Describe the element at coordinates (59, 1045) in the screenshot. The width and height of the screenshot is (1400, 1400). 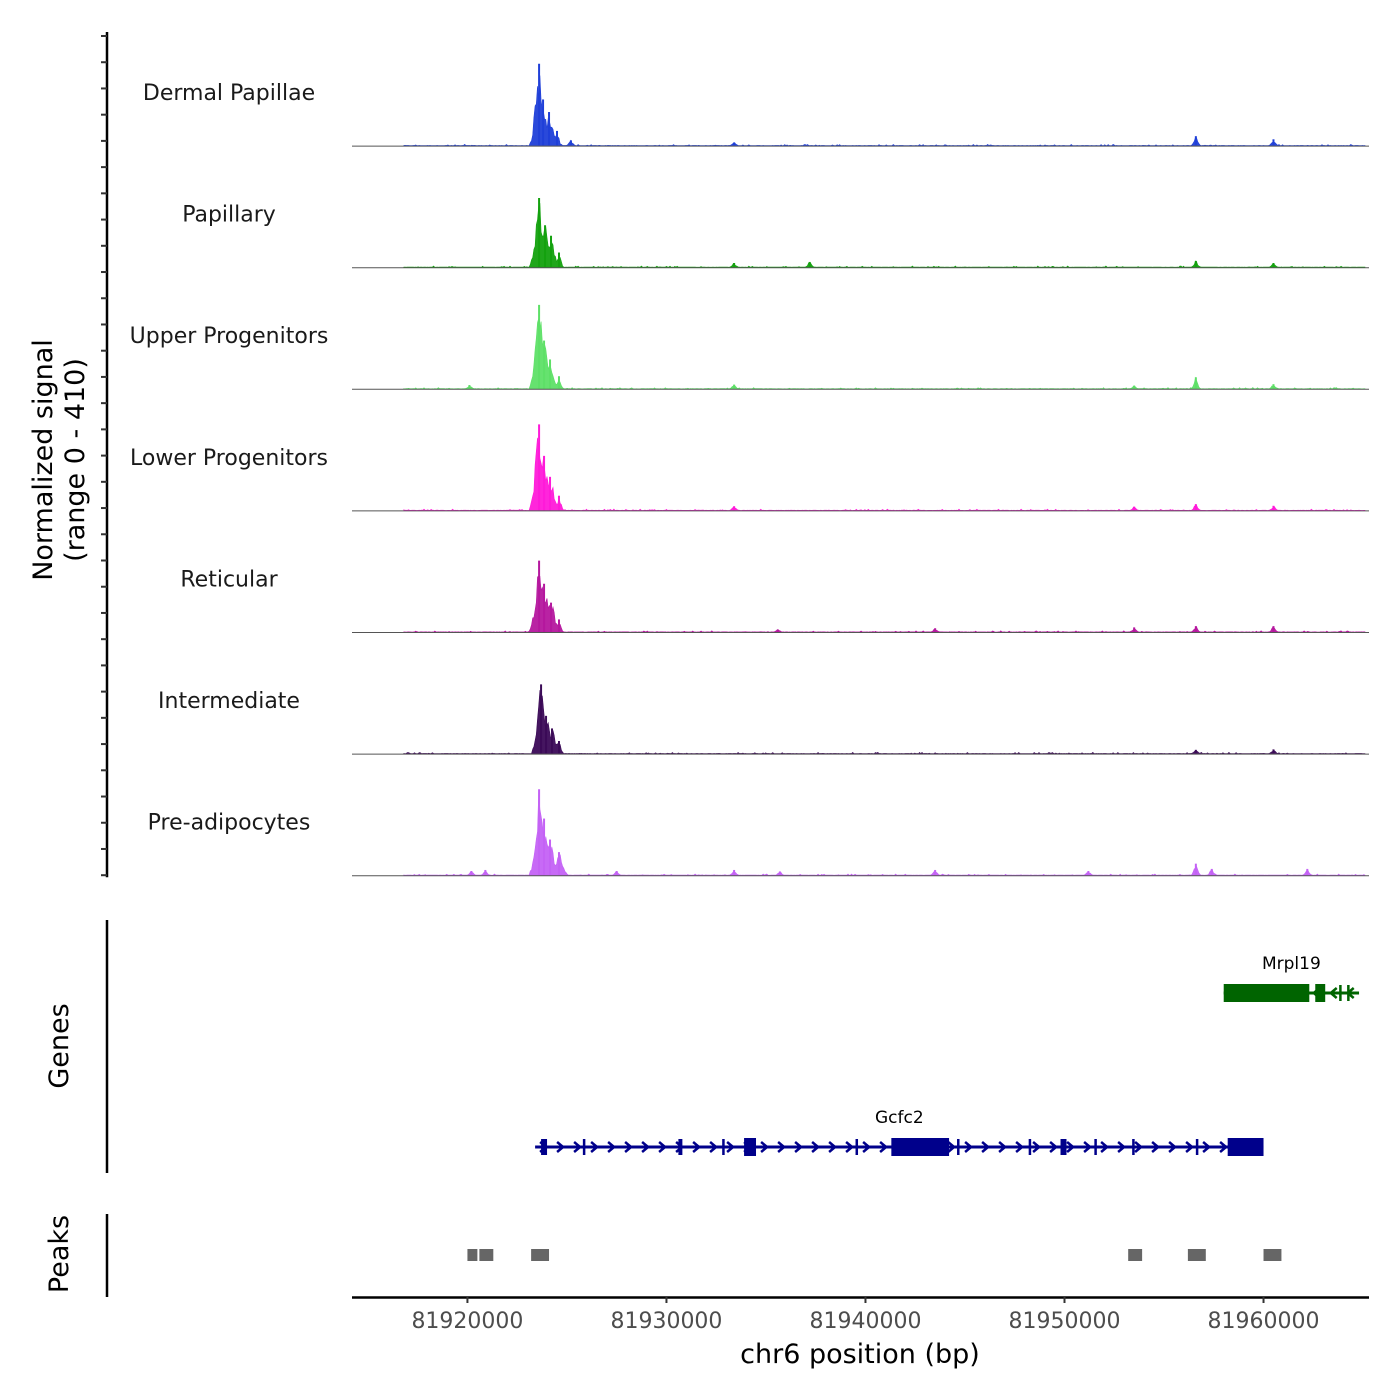
I see `genes-axis-title: Genes` at that location.